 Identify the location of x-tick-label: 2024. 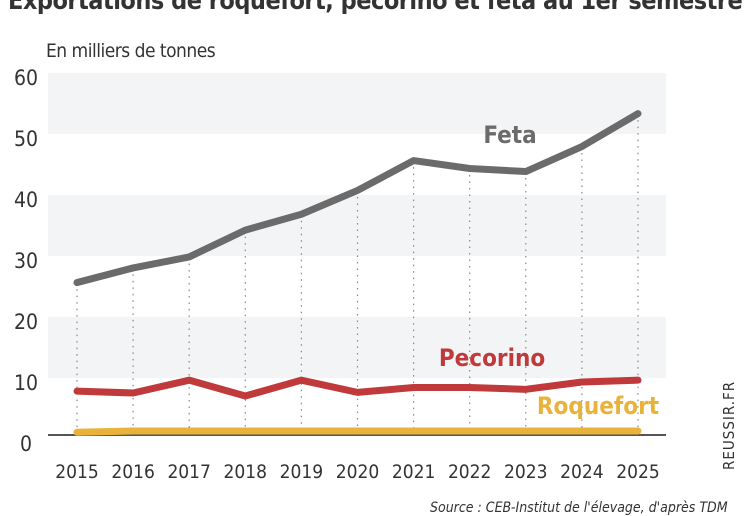
(582, 472).